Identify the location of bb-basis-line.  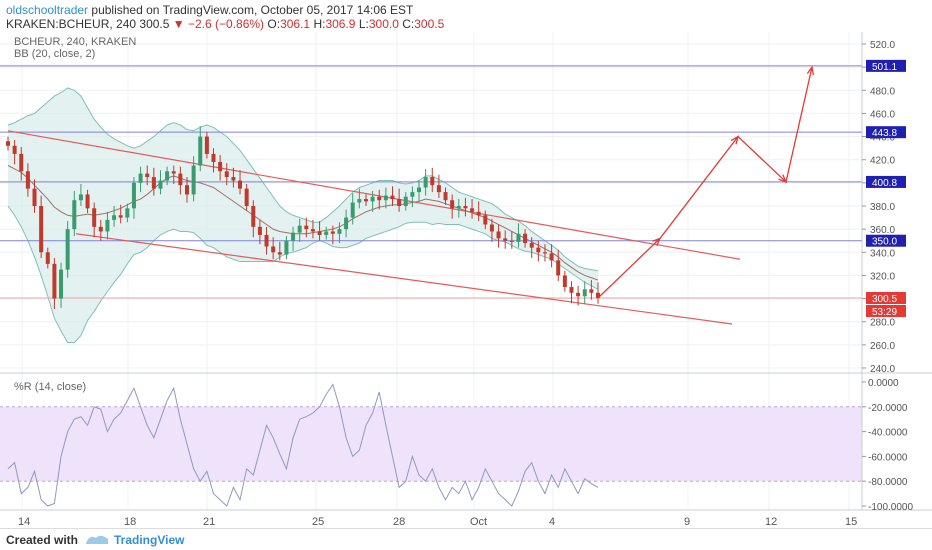
(303, 223).